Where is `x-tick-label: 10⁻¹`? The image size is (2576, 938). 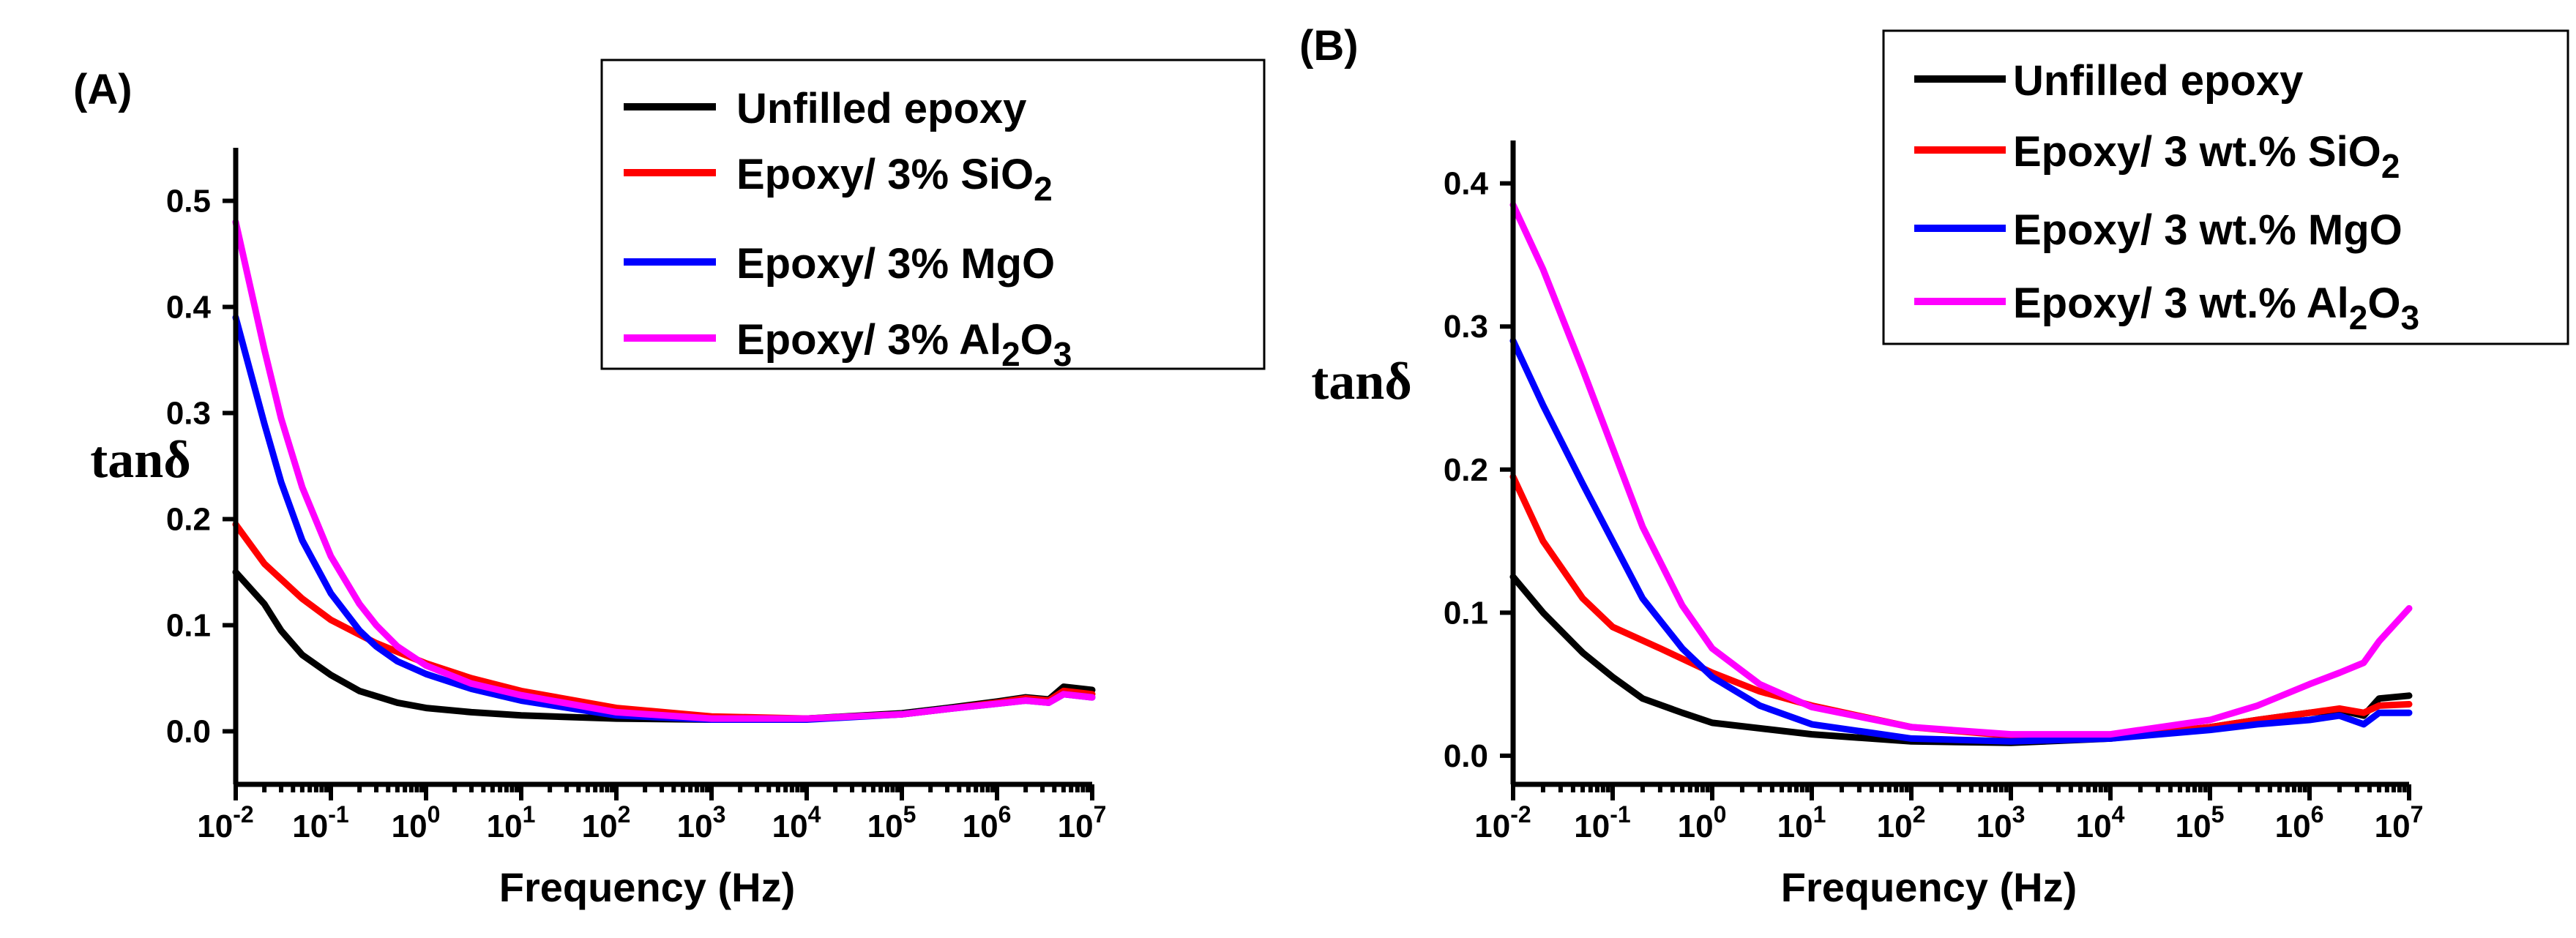 x-tick-label: 10⁻¹ is located at coordinates (320, 822).